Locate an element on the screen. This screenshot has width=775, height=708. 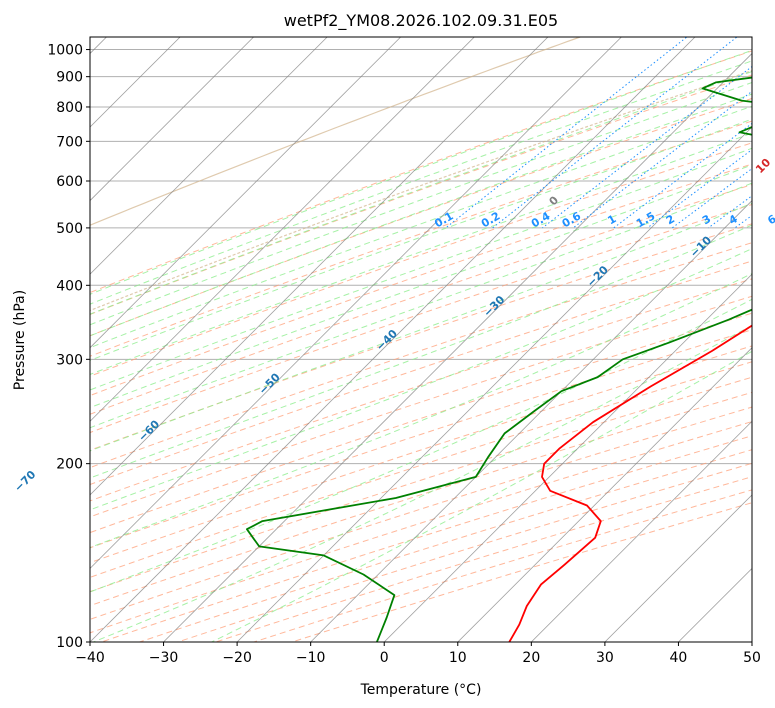
y-axis-ticks: 100 200 300 400 500 600 700 800 900 1000 is located at coordinates (68, 347).